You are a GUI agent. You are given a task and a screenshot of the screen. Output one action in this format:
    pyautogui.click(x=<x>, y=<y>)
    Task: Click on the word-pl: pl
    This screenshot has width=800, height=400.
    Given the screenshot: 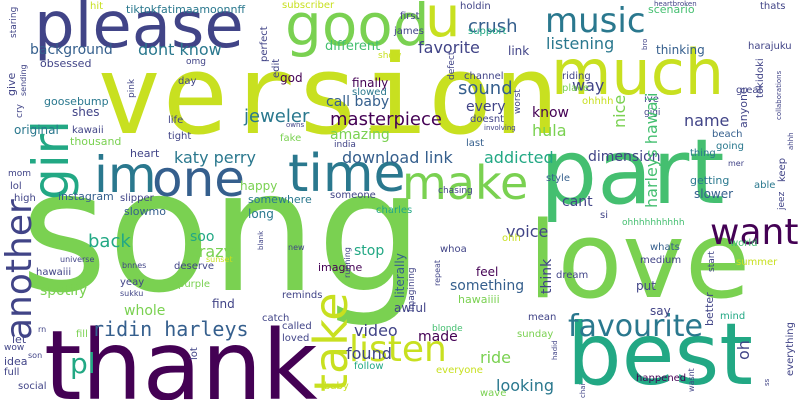 What is the action you would take?
    pyautogui.click(x=83, y=363)
    